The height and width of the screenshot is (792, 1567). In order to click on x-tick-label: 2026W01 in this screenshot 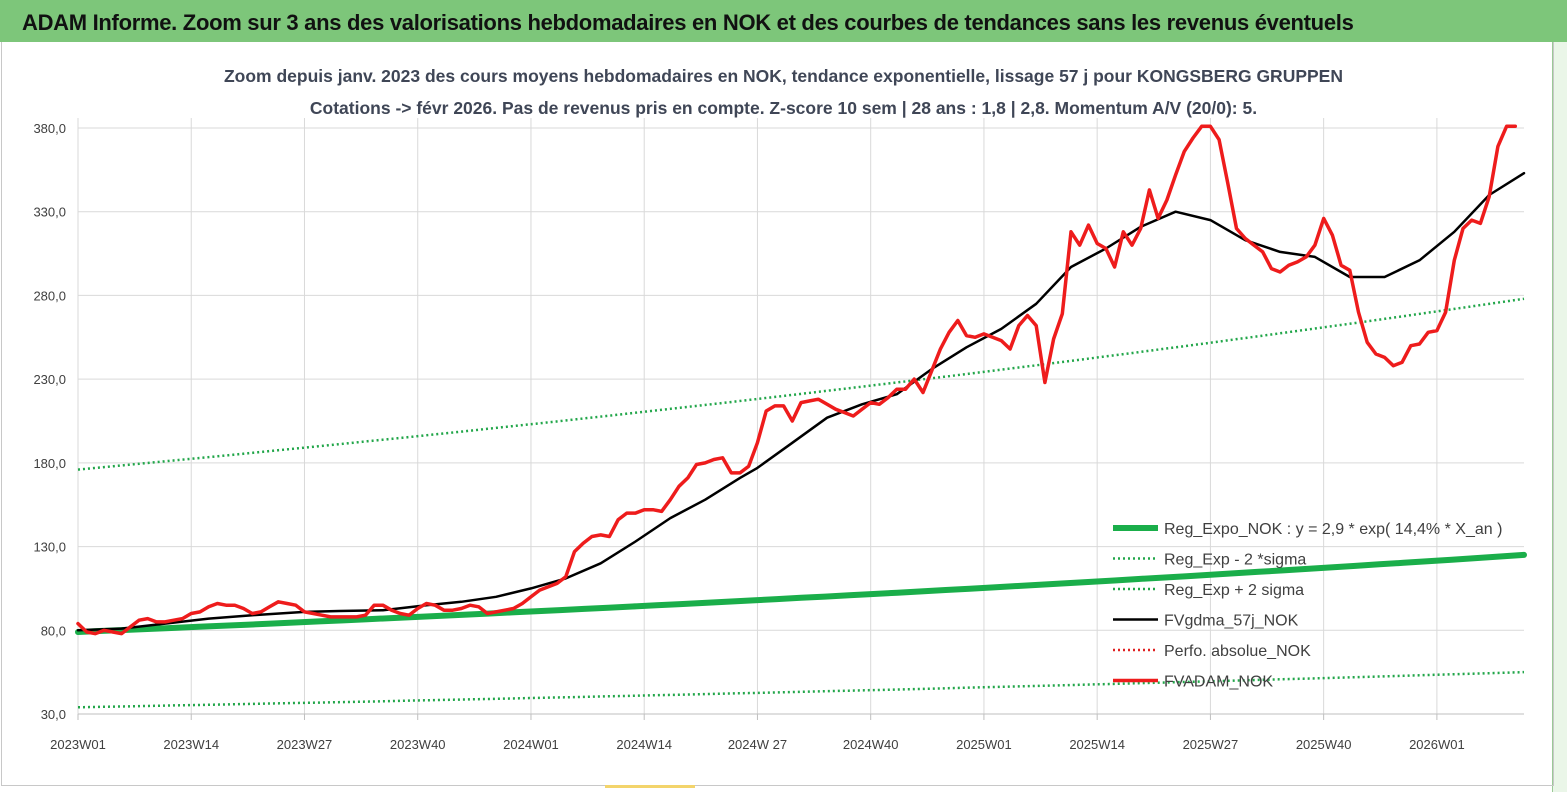, I will do `click(1437, 744)`.